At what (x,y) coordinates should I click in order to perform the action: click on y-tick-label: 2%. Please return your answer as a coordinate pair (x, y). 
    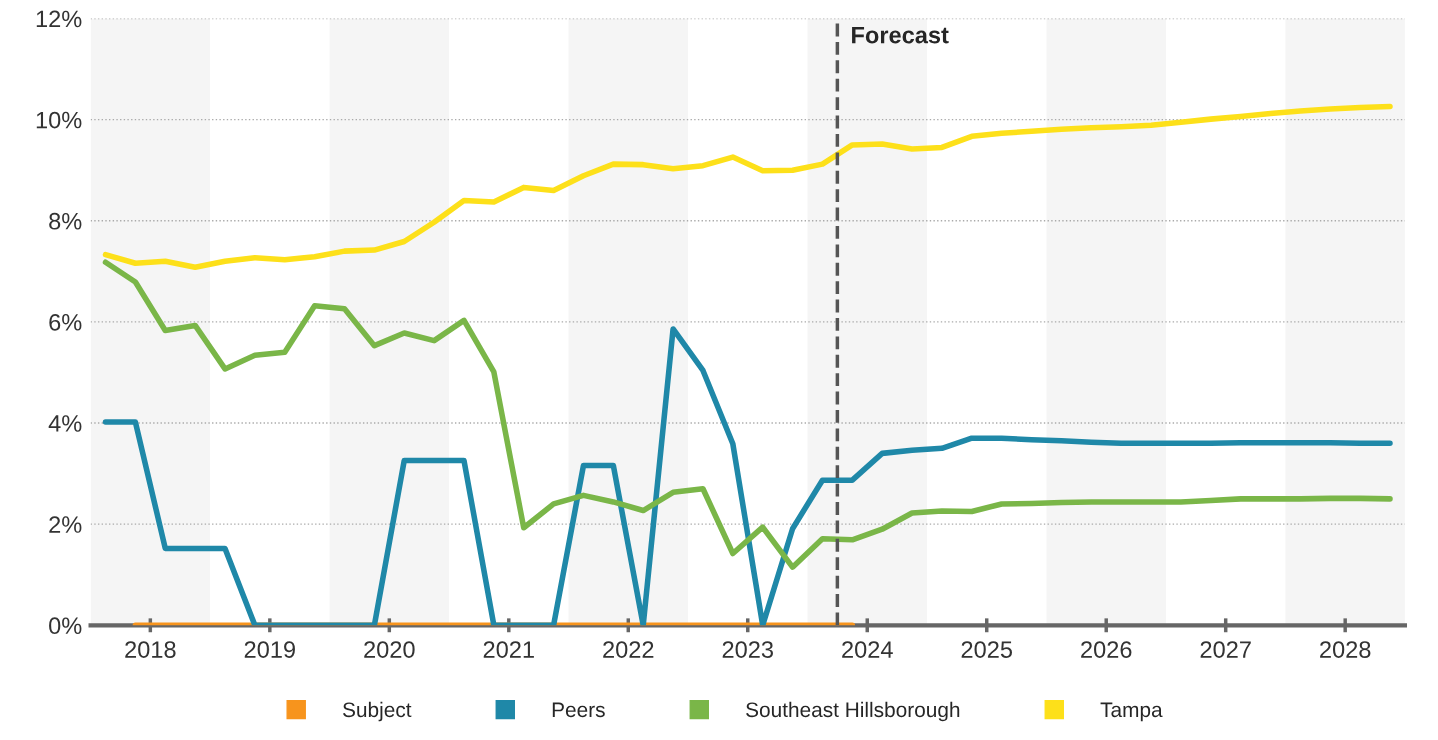
    Looking at the image, I should click on (65, 524).